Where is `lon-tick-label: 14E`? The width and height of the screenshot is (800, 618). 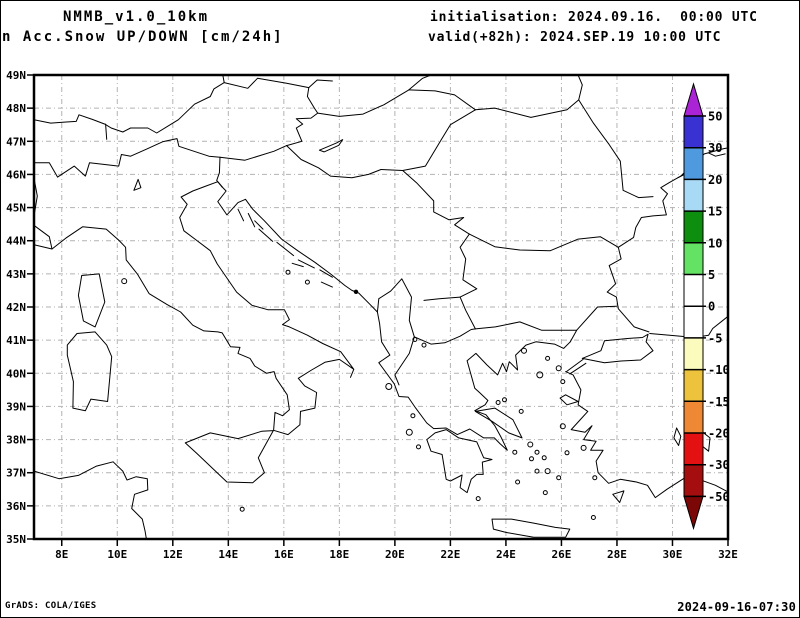 lon-tick-label: 14E is located at coordinates (228, 554).